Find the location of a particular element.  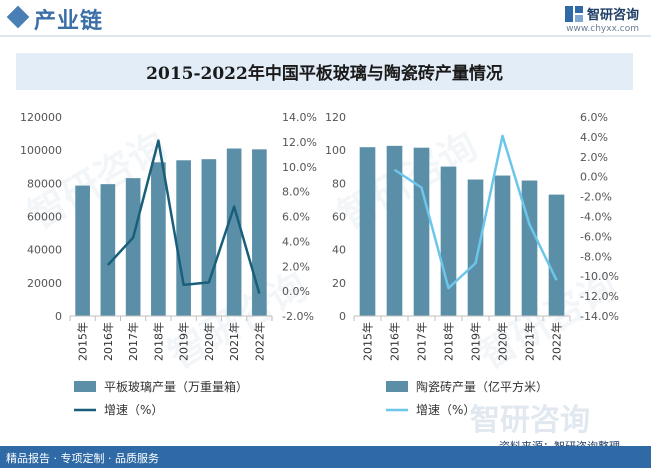

y-right-tick-label: -8.0% is located at coordinates (596, 256).